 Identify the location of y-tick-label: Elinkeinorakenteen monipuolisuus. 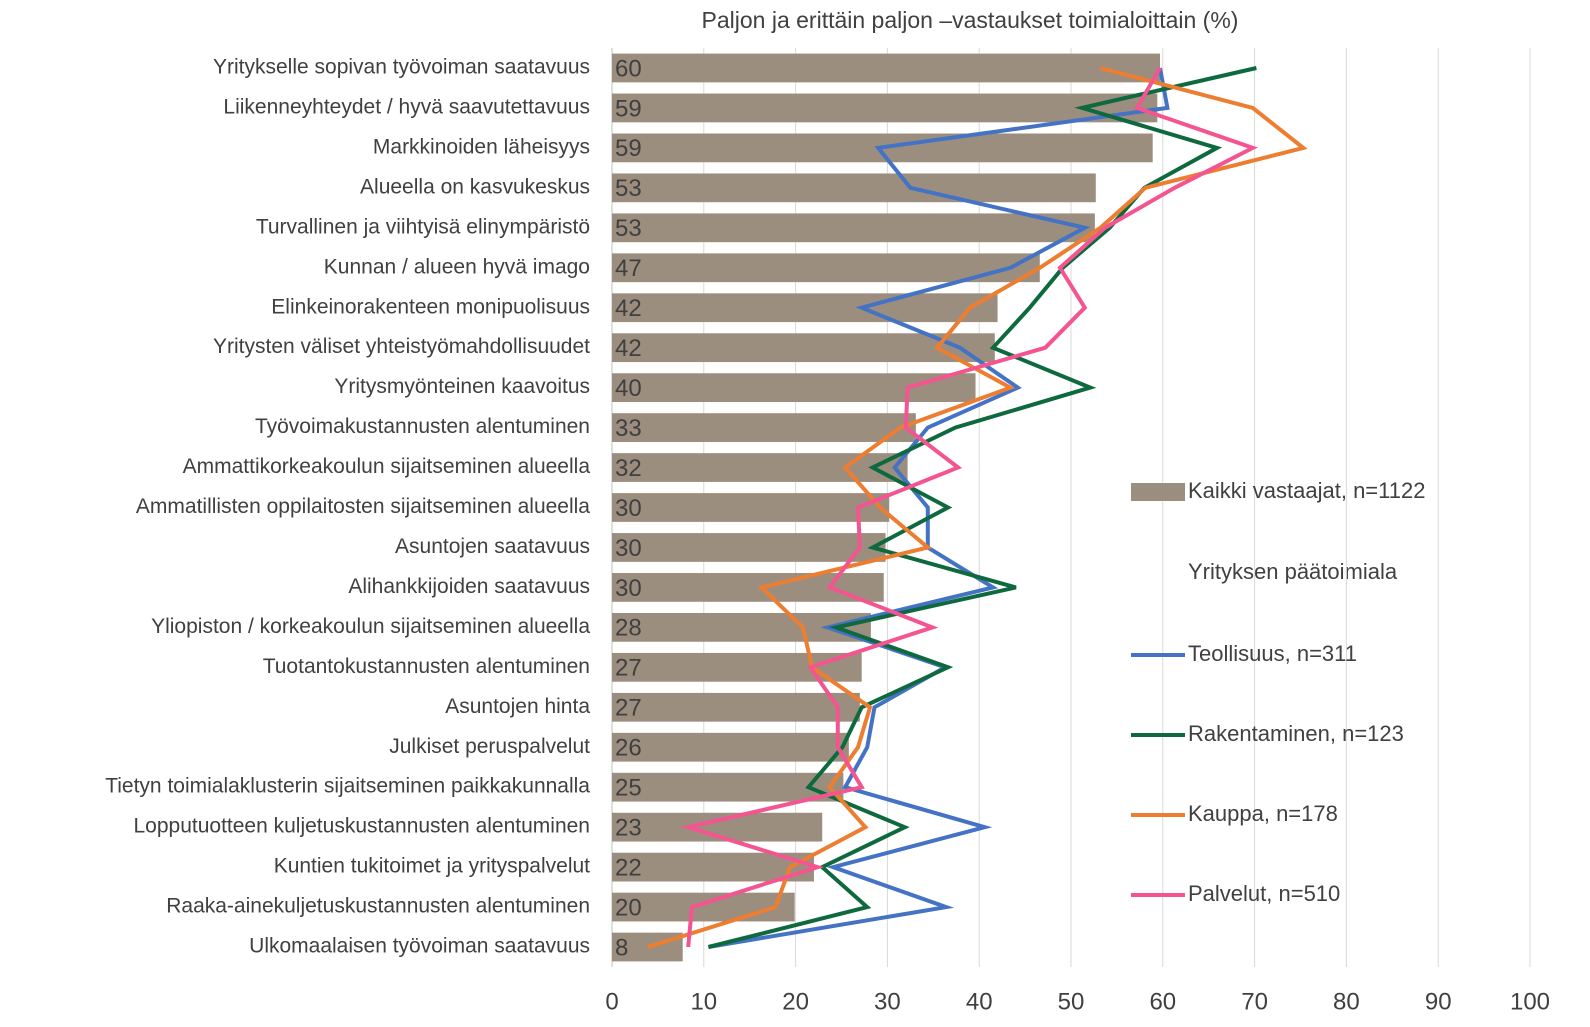
(430, 306).